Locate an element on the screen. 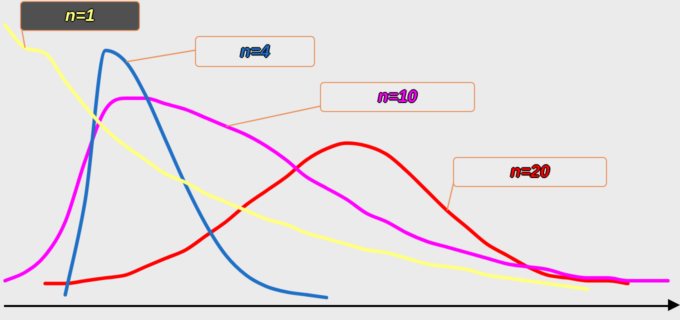 This screenshot has height=320, width=680. callout: n=10 is located at coordinates (350, 104).